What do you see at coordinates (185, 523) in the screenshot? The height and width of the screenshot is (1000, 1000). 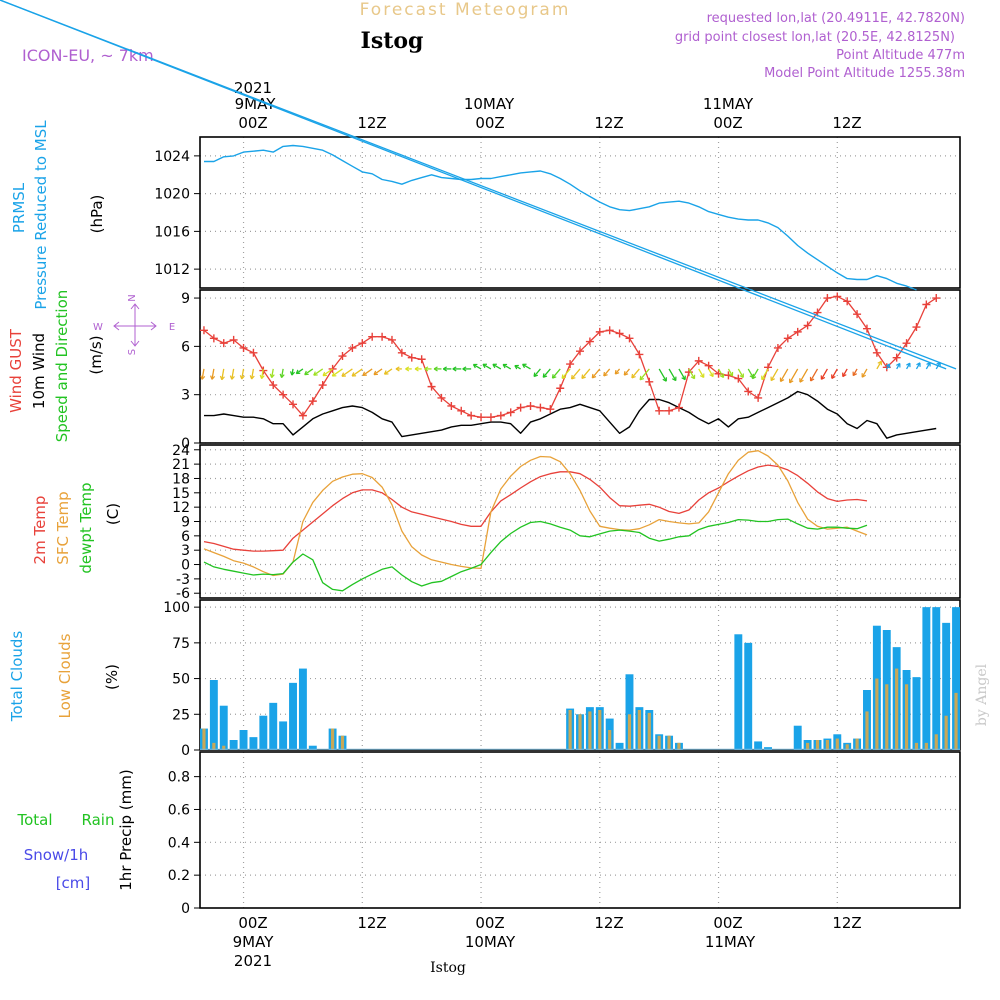 I see `y-tick-label: 9` at bounding box center [185, 523].